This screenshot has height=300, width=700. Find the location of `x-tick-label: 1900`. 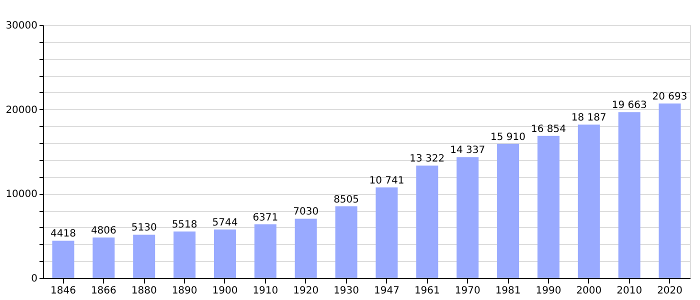

x-tick-label: 1900 is located at coordinates (225, 291).